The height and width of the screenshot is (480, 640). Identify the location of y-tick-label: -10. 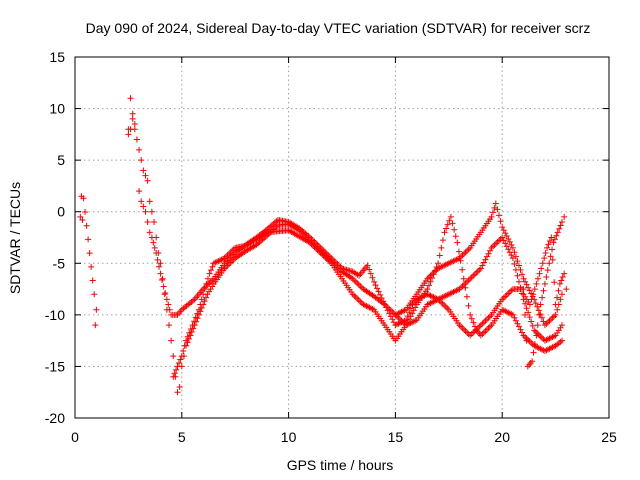
(55, 315).